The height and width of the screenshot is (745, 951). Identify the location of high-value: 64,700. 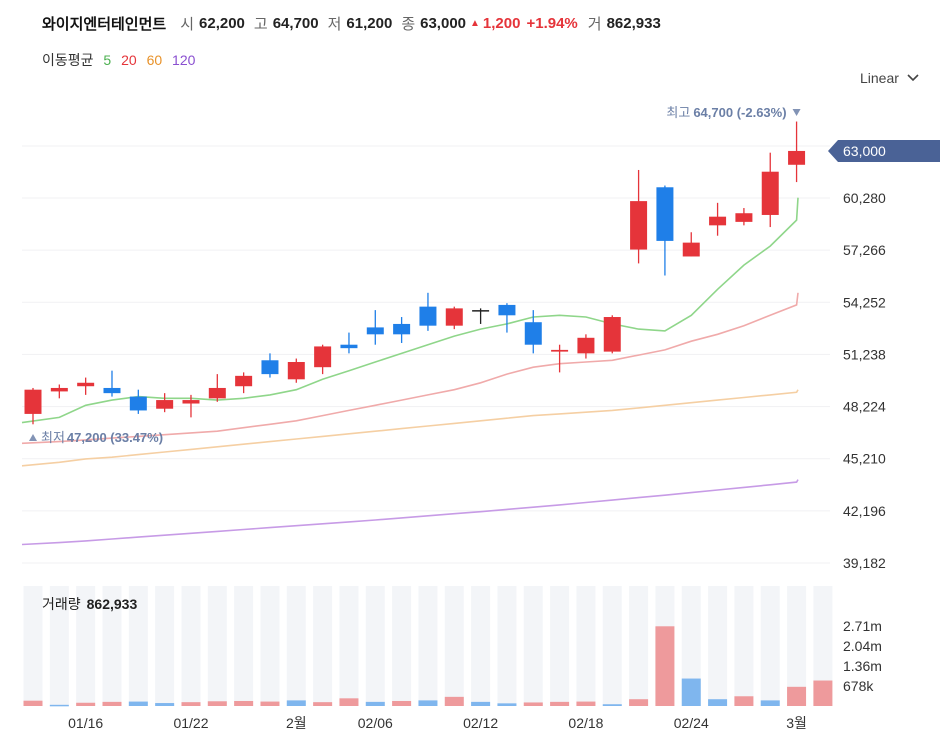
(295, 23).